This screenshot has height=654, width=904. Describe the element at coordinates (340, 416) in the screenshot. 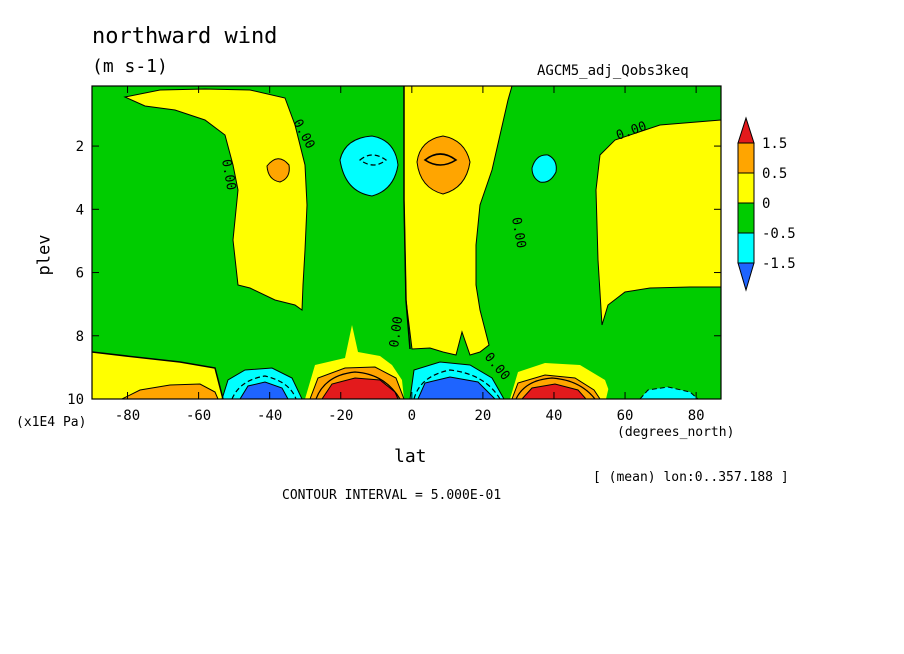

I see `x-tick-label: -20` at that location.